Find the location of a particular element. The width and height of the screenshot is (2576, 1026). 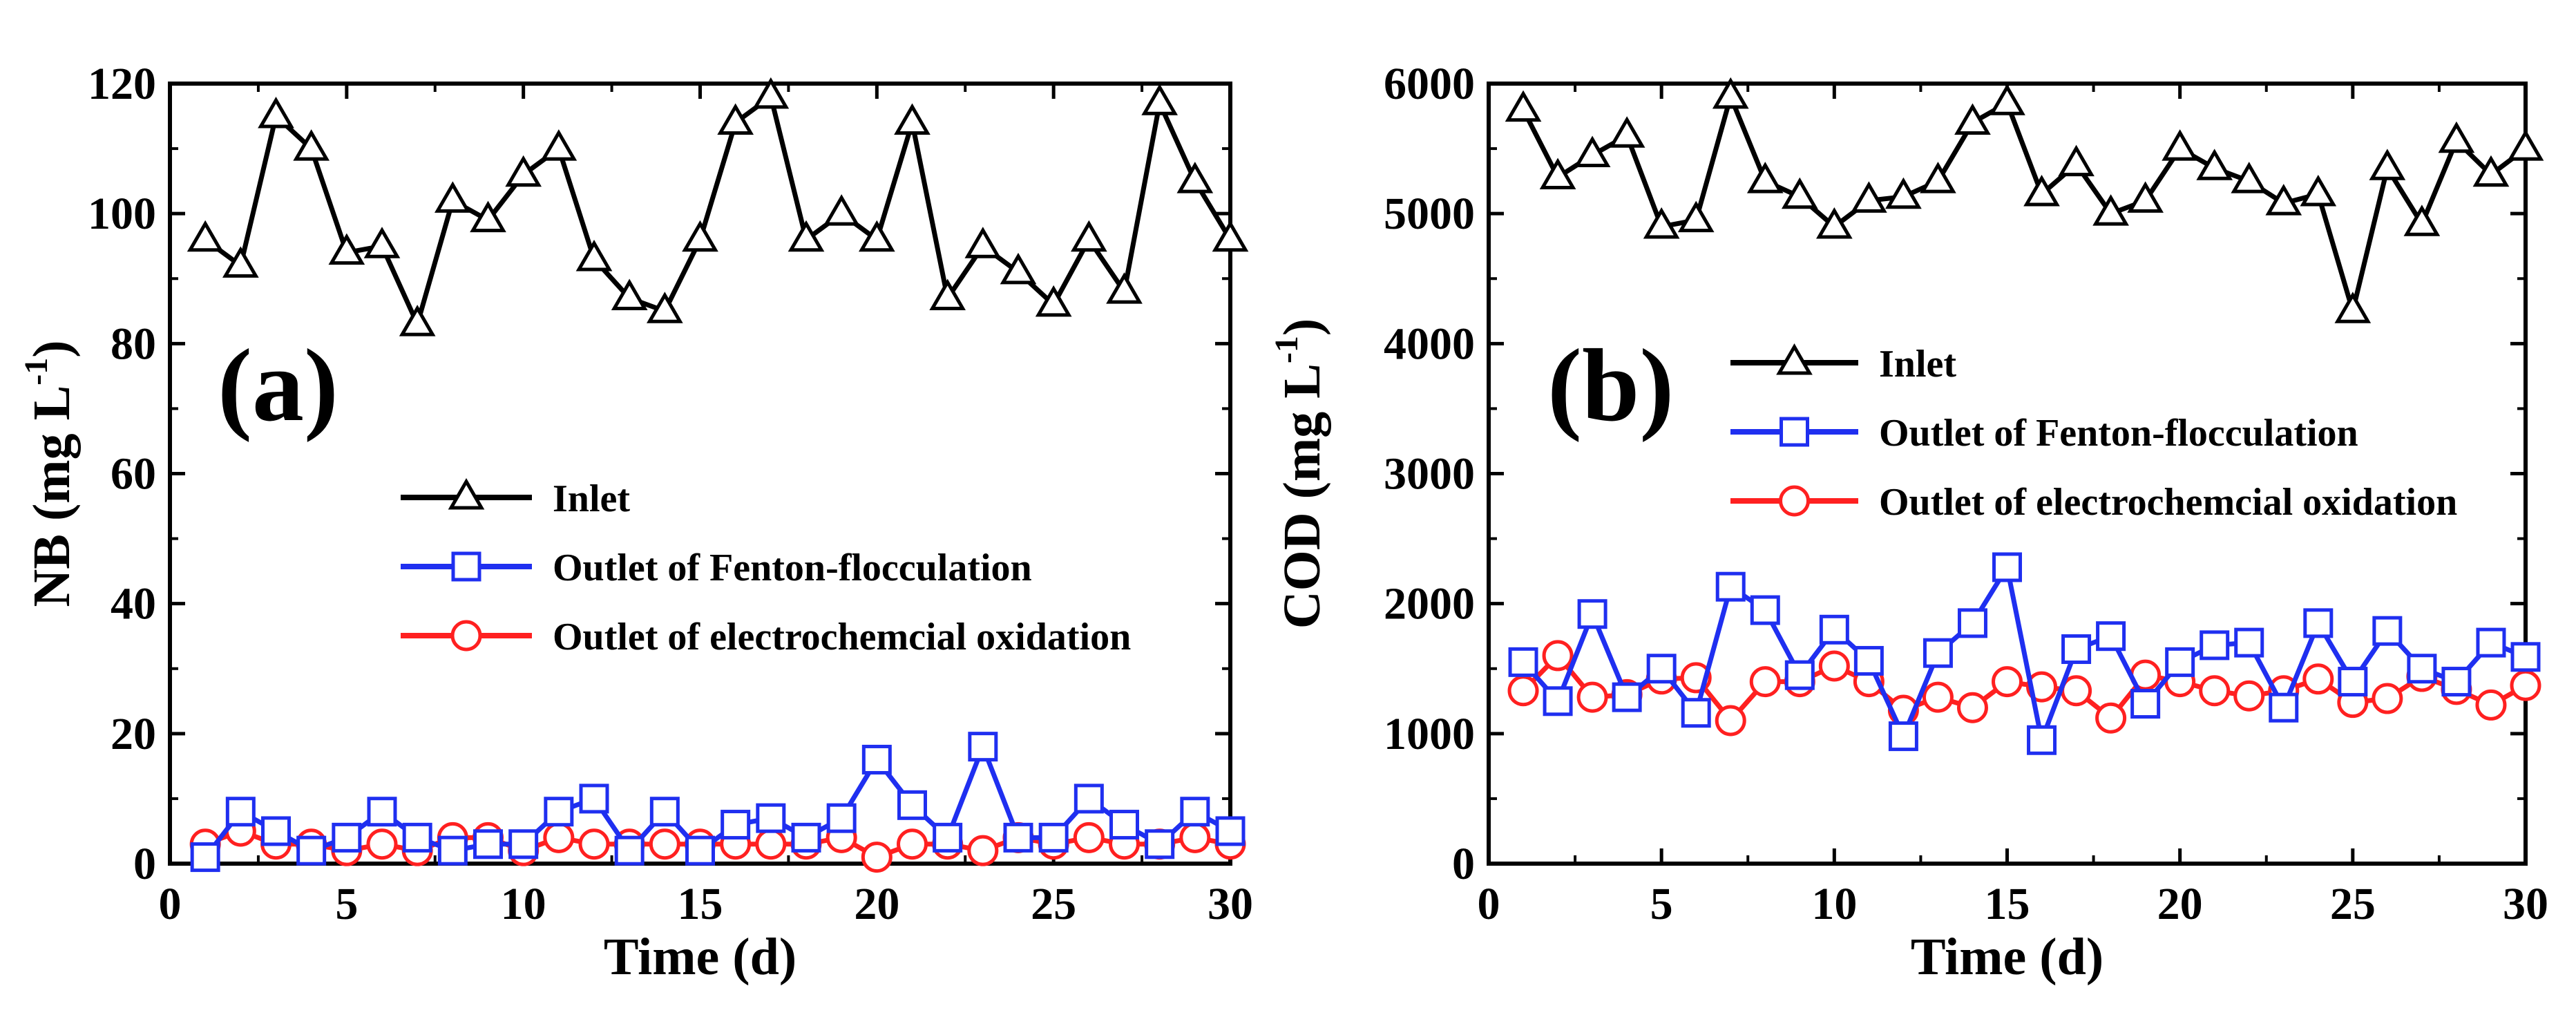

x-tick-label: 10 is located at coordinates (523, 904).